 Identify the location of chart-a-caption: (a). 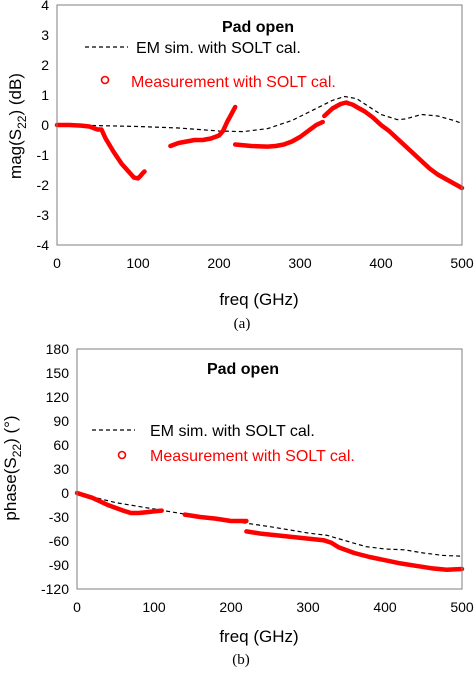
(242, 324).